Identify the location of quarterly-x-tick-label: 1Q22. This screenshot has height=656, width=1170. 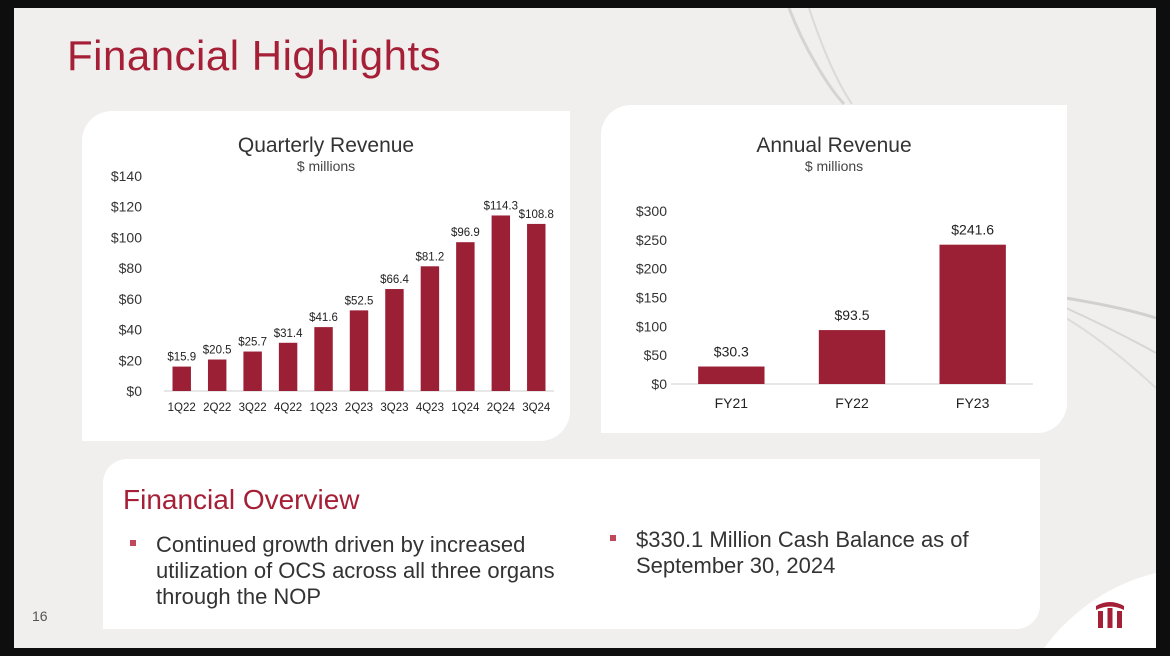
(182, 408).